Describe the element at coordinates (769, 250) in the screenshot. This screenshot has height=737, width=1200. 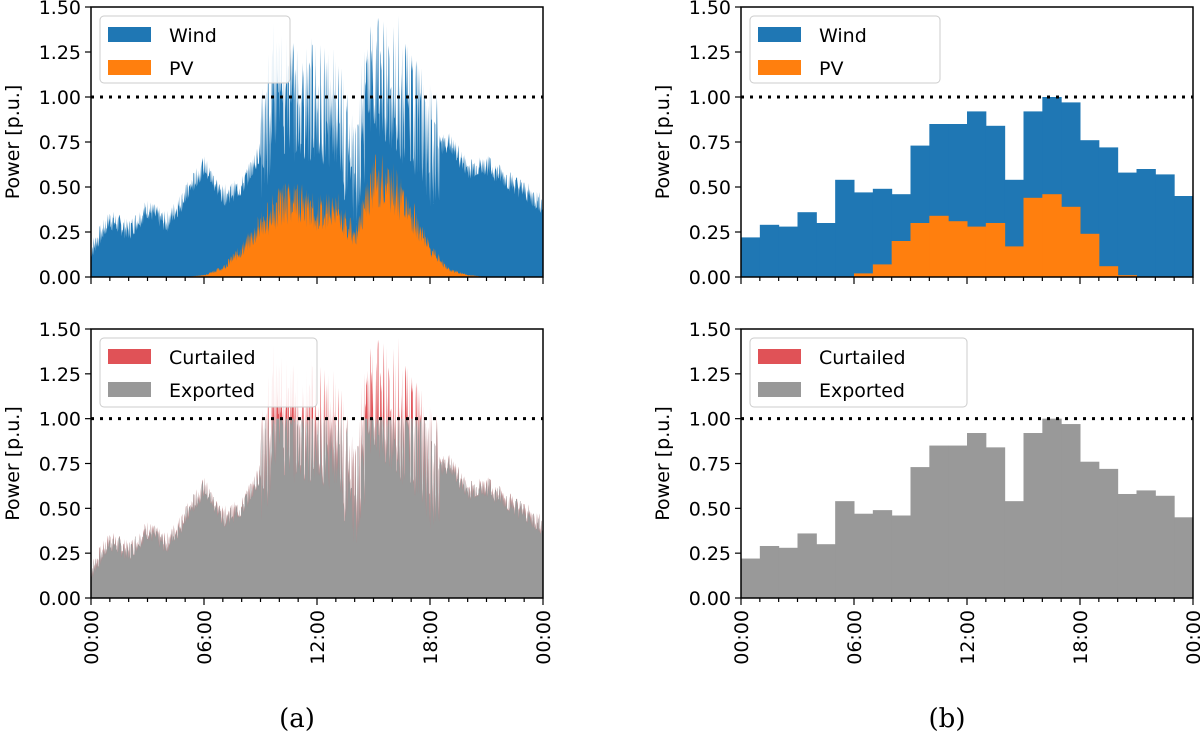
I see `bar-total-wind-pv--1` at that location.